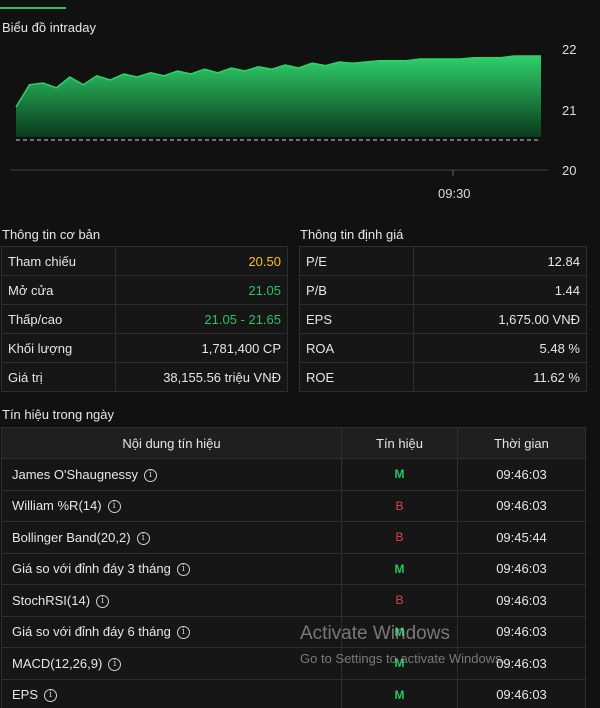 This screenshot has width=600, height=708. I want to click on basic-info-row: Tham chiếu 20.50, so click(144, 261).